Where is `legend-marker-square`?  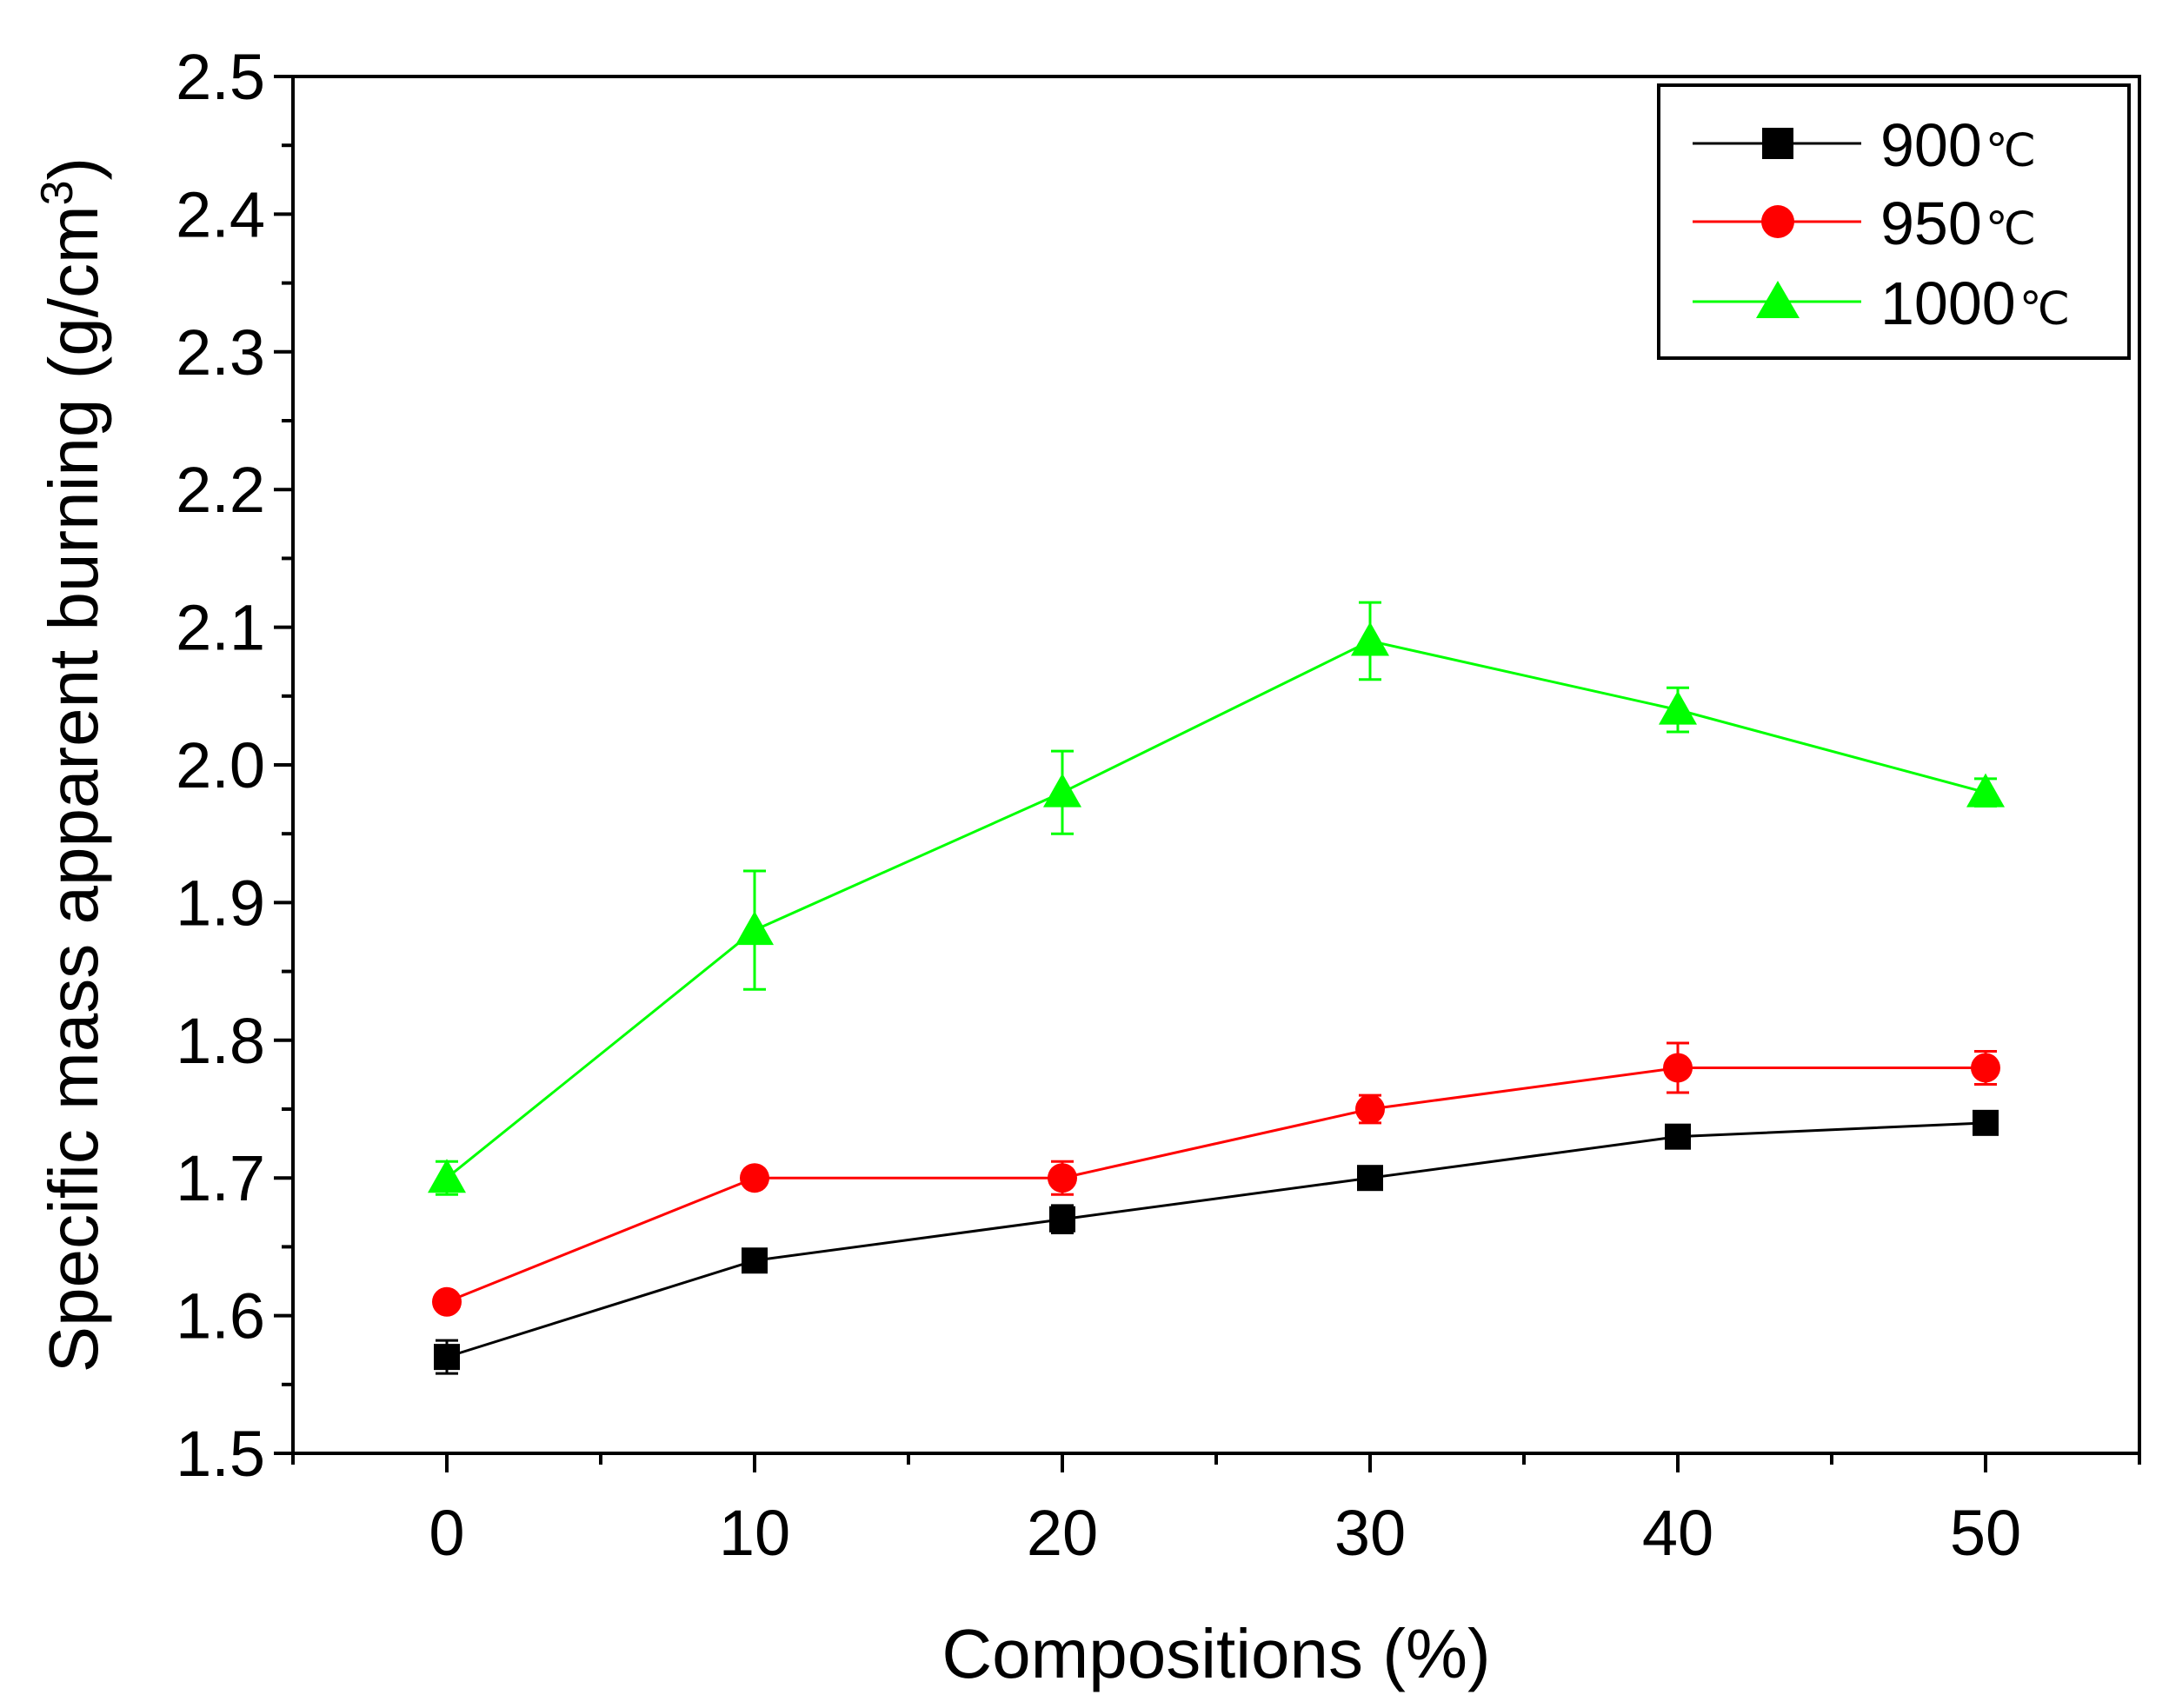
legend-marker-square is located at coordinates (1777, 143).